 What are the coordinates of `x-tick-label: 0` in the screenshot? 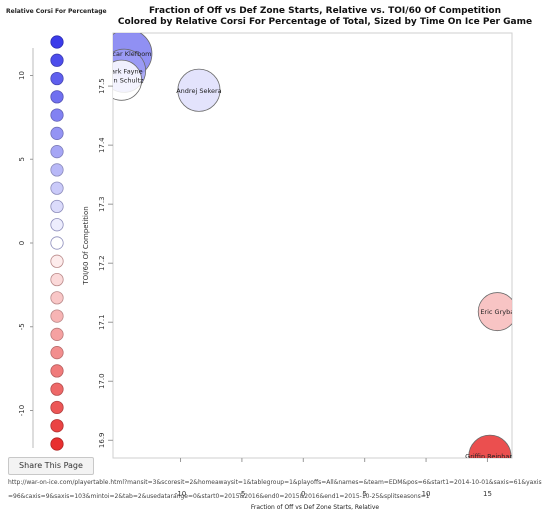 It's located at (303, 494).